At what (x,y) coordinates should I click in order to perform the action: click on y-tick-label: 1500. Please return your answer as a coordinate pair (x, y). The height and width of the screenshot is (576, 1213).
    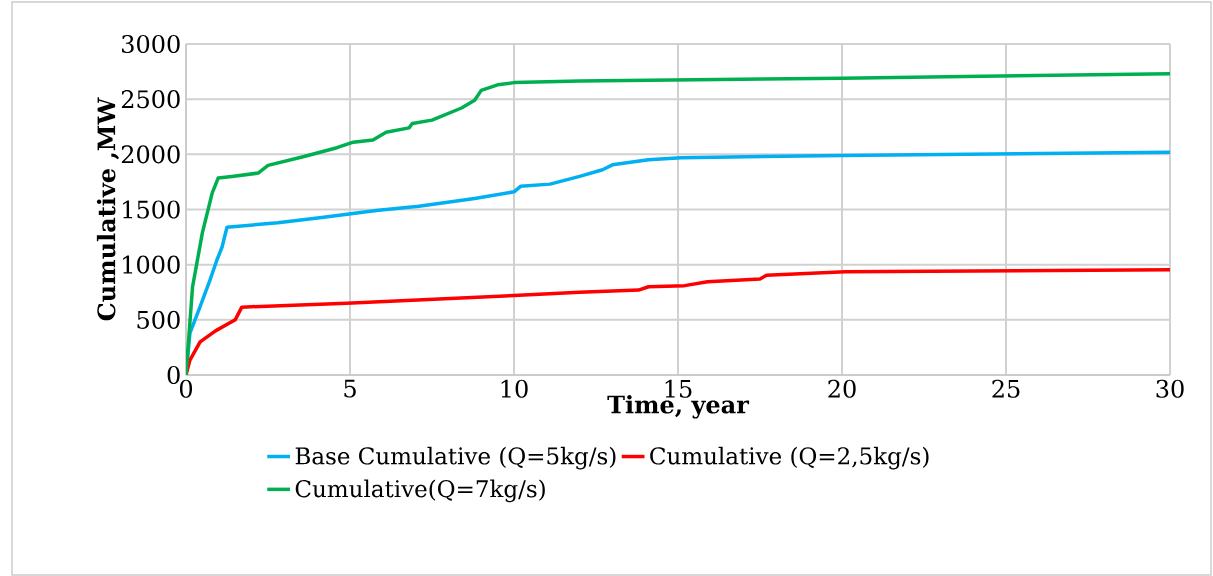
    Looking at the image, I should click on (151, 209).